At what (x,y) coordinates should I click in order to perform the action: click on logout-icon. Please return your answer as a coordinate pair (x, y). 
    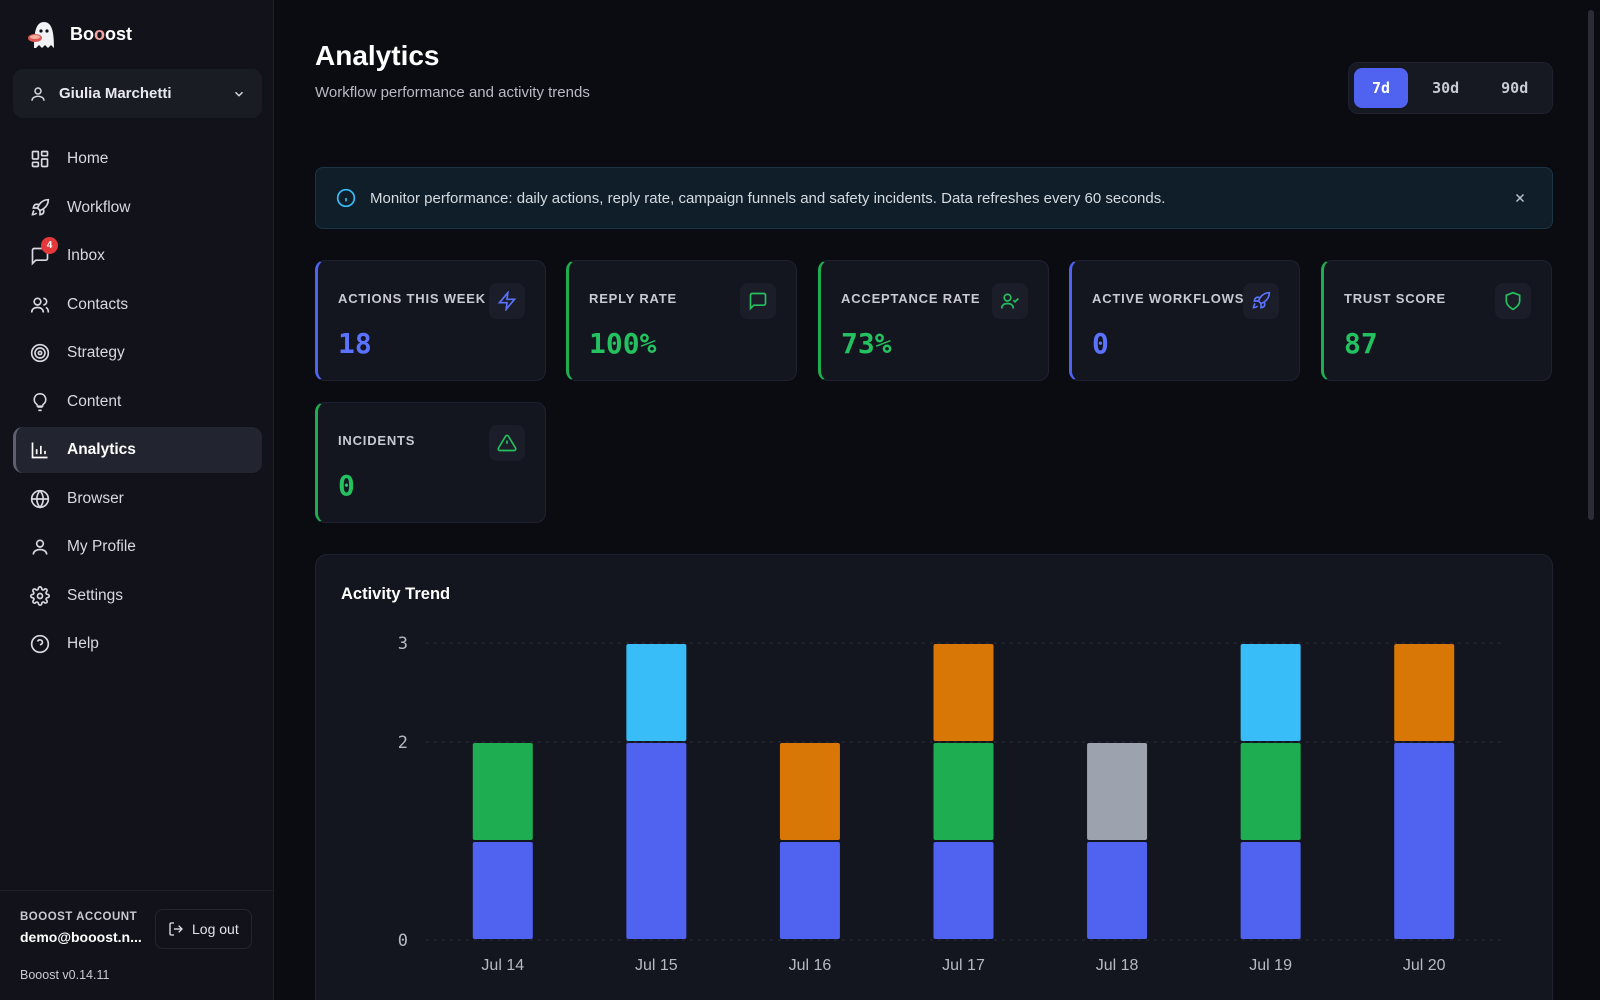
    Looking at the image, I should click on (176, 929).